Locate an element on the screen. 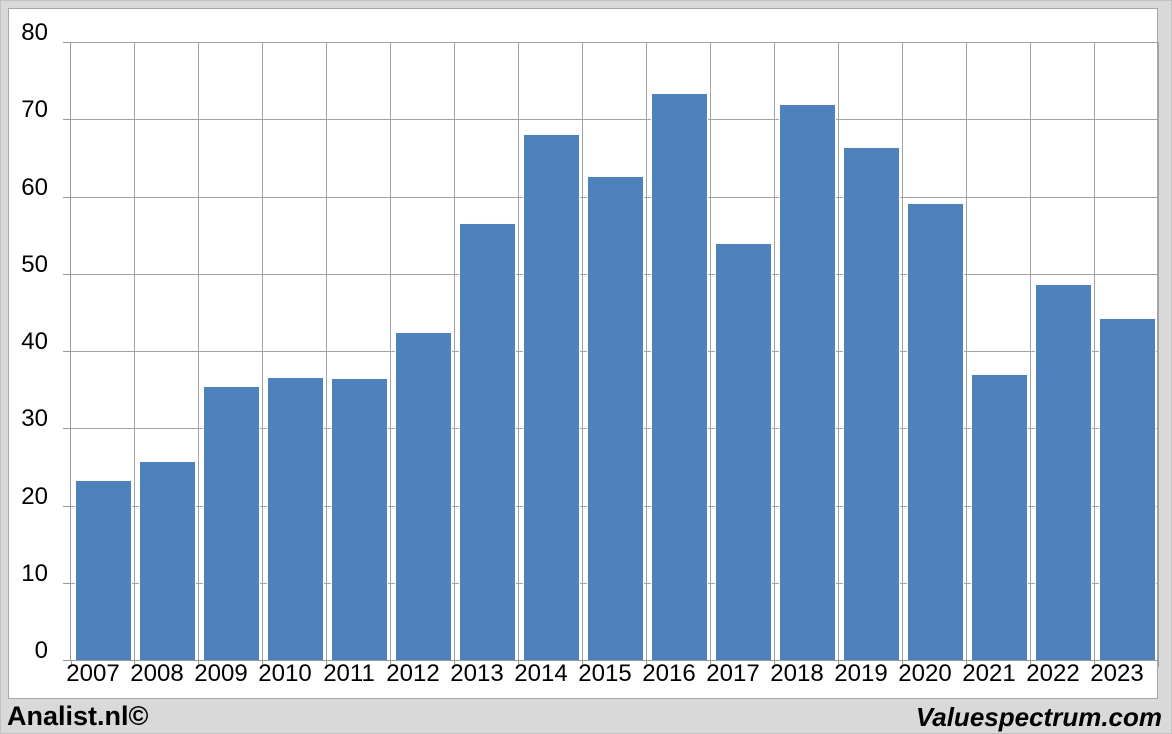  x-axis-label-2020: 2020 is located at coordinates (925, 673).